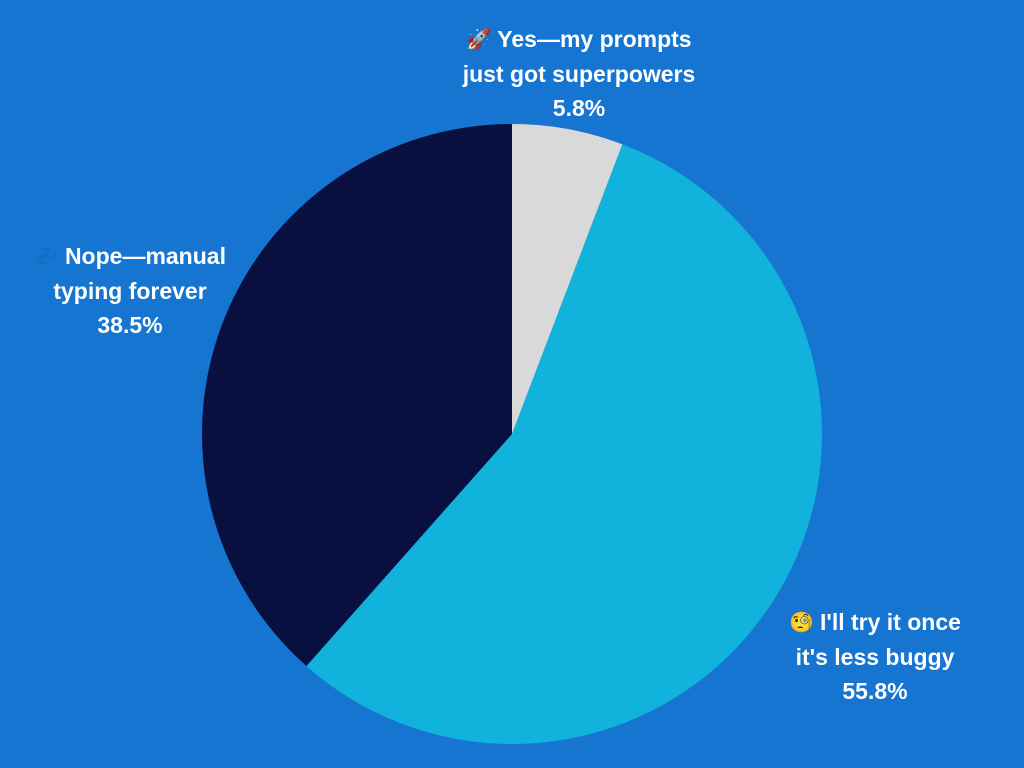  What do you see at coordinates (801, 623) in the screenshot?
I see `monocle-face-icon: 🧐` at bounding box center [801, 623].